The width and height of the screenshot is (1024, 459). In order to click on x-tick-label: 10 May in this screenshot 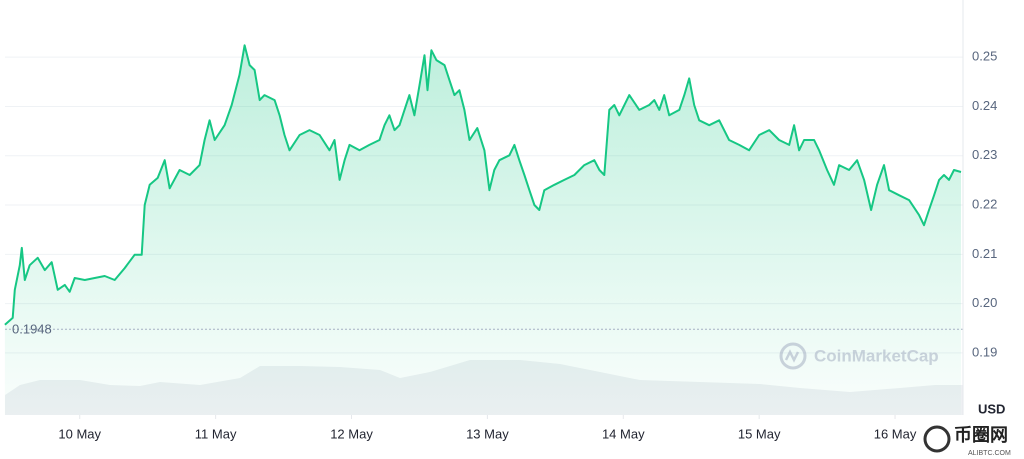, I will do `click(79, 433)`.